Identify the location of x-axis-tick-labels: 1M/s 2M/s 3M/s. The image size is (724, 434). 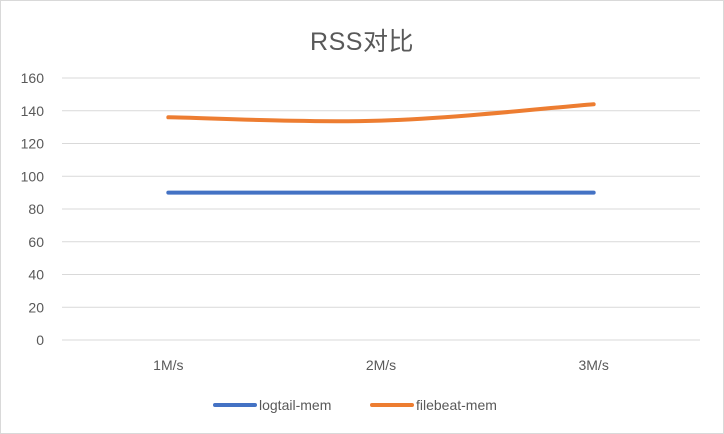
(381, 365).